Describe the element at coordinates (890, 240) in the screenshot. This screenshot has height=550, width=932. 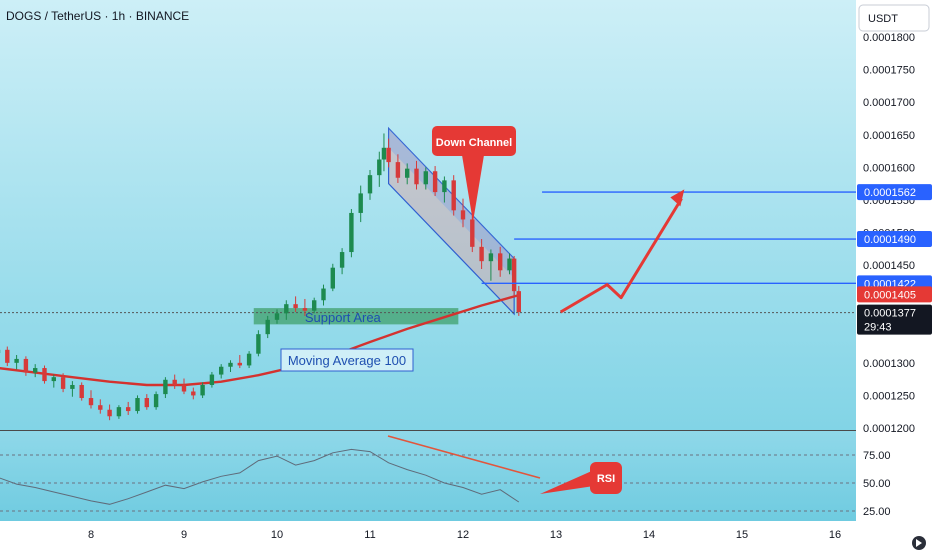
I see `price-label-value: 0.0001490` at that location.